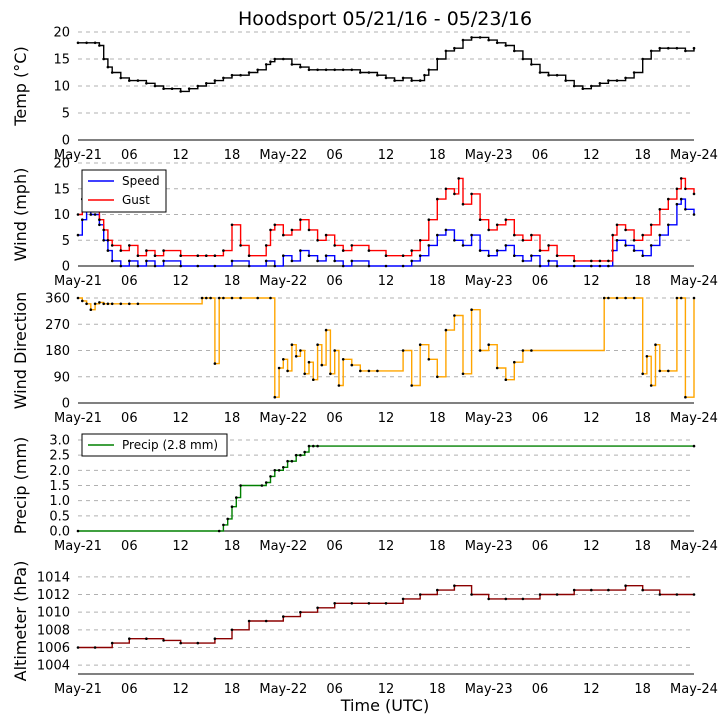  Describe the element at coordinates (283, 689) in the screenshot. I see `x-tick-label: May-22` at that location.